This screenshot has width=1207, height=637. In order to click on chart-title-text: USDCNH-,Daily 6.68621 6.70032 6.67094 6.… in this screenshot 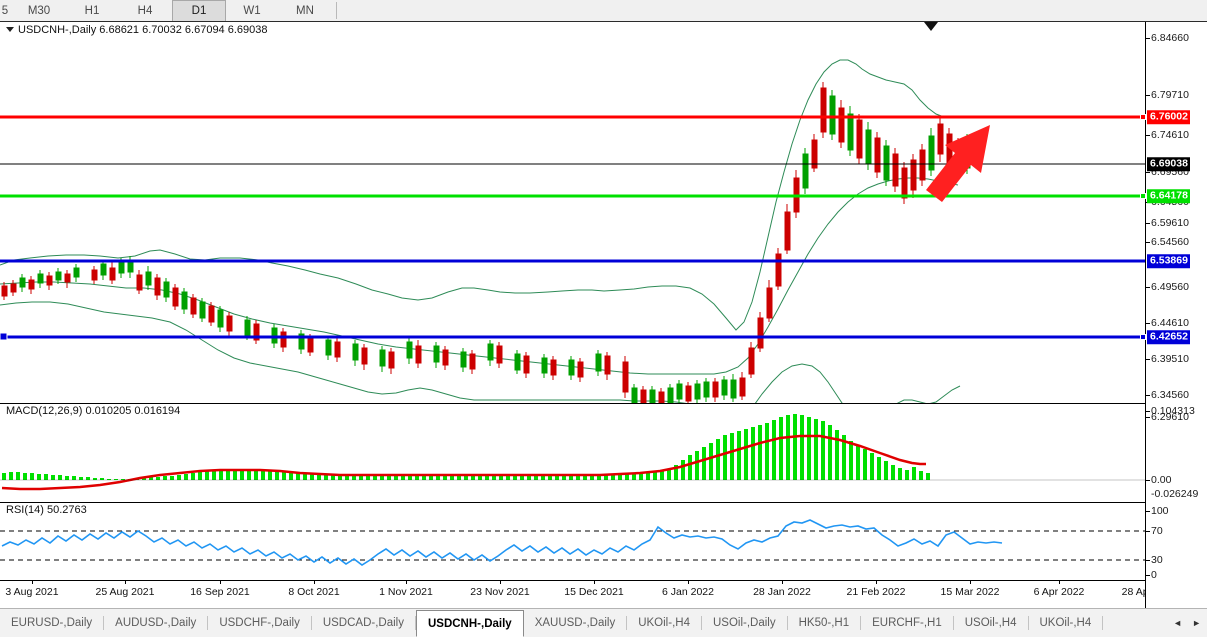, I will do `click(143, 30)`.